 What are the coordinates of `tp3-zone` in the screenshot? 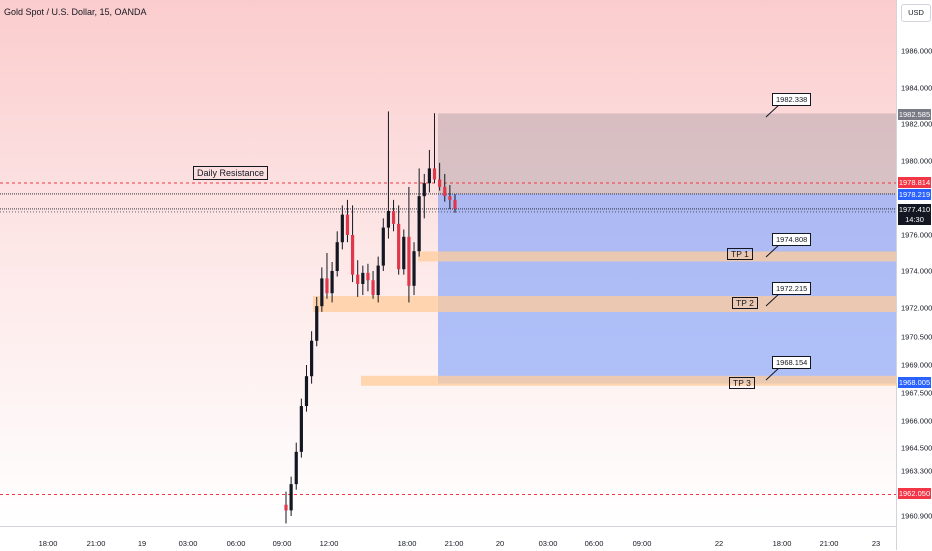 It's located at (628, 380).